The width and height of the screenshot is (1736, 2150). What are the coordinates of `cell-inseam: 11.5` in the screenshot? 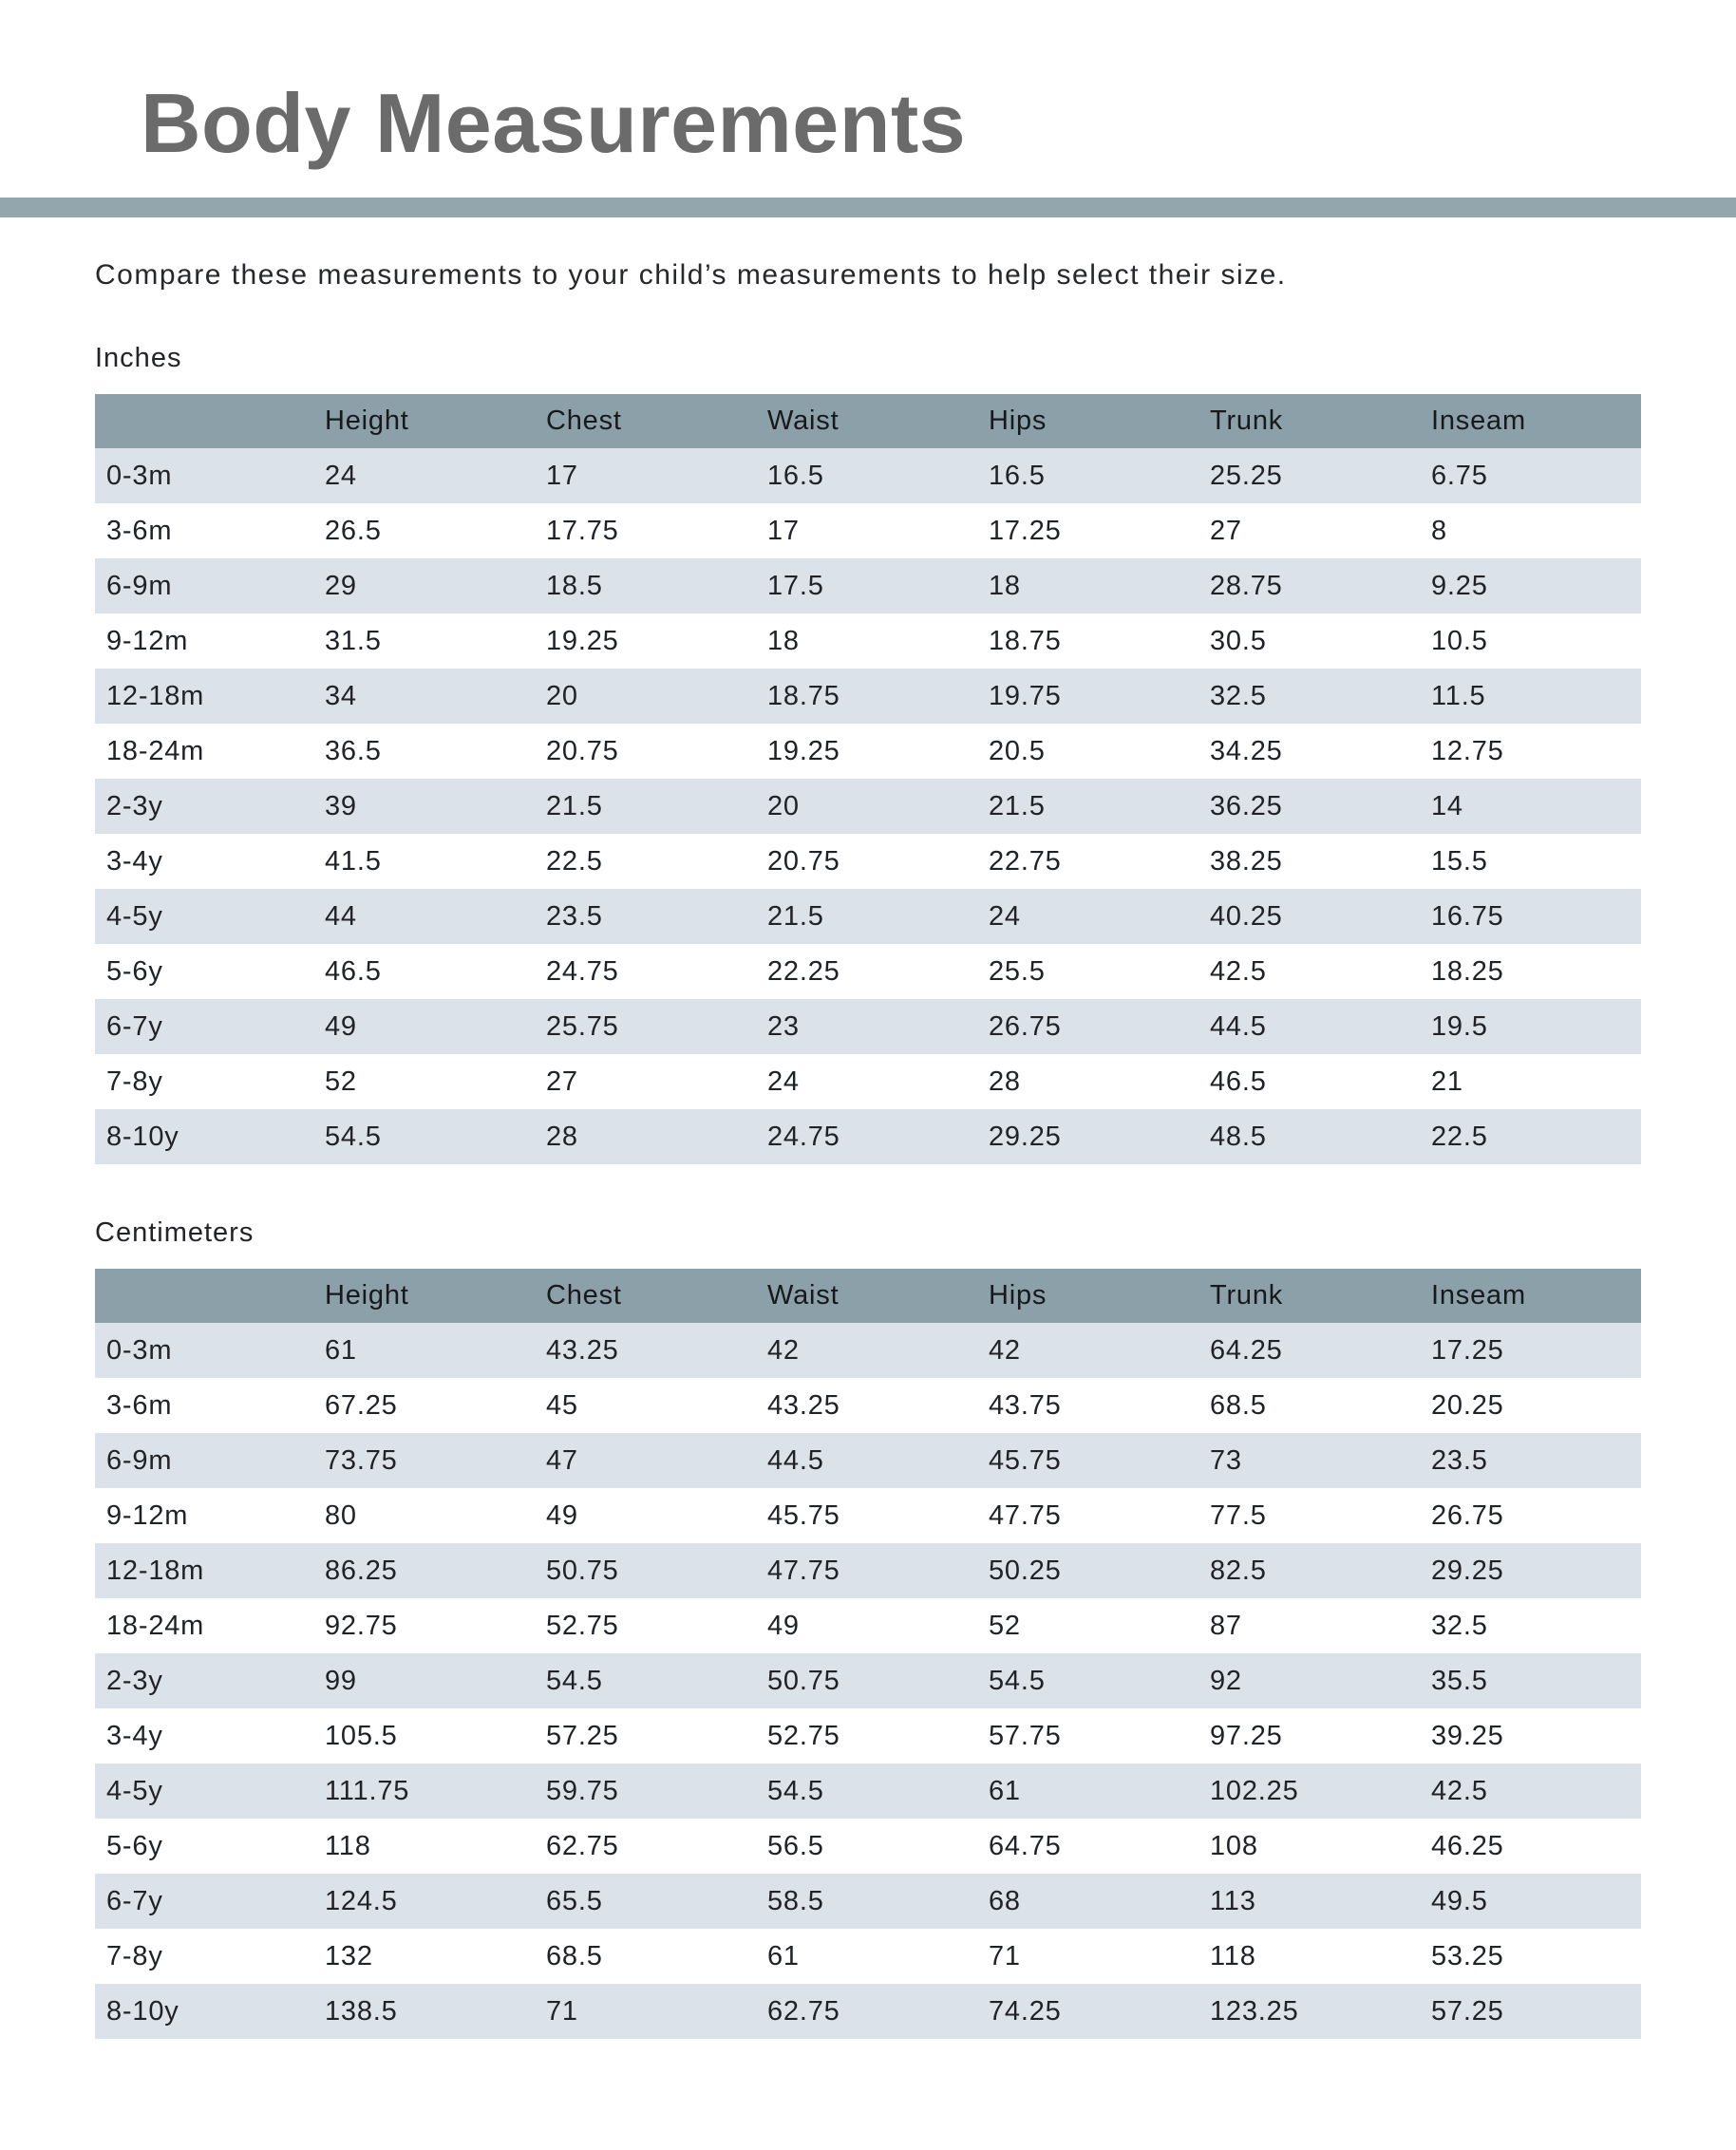 It's located at (1531, 696).